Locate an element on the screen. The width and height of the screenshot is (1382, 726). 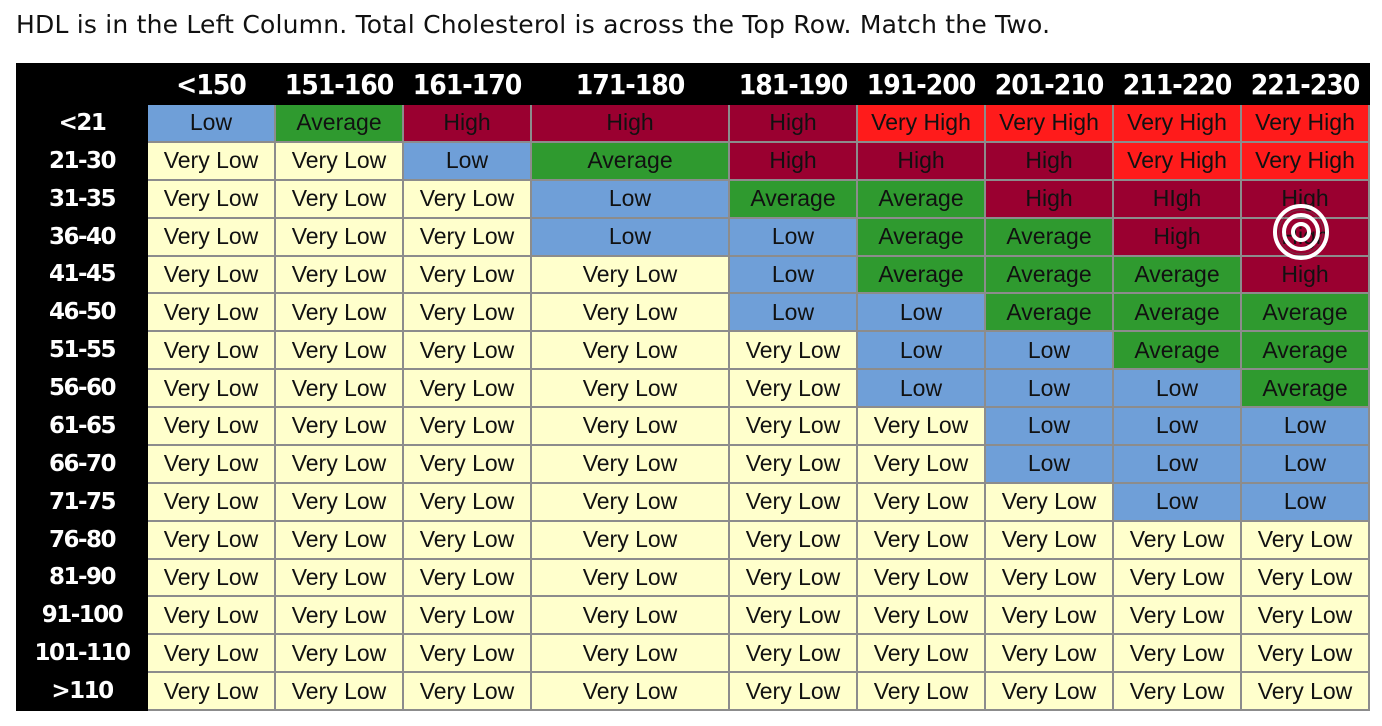
row-header: 56-60 is located at coordinates (82, 388).